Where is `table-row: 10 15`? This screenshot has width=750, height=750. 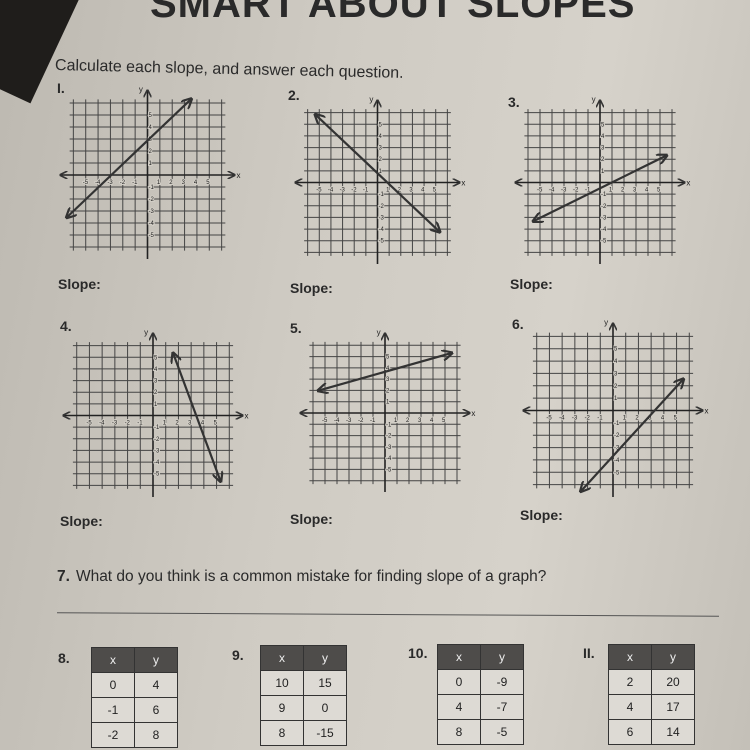 table-row: 10 15 is located at coordinates (303, 683).